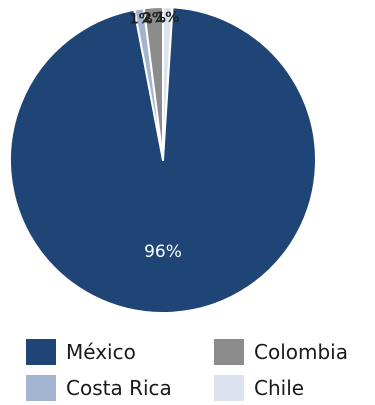 The image size is (375, 405). I want to click on legend-item-costa-rica: Costa Rica, so click(120, 388).